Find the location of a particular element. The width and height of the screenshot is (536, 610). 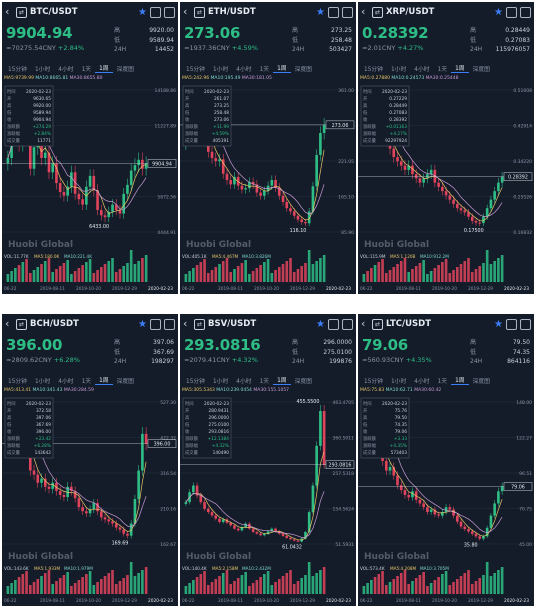

vol-value: 198297 is located at coordinates (162, 361).